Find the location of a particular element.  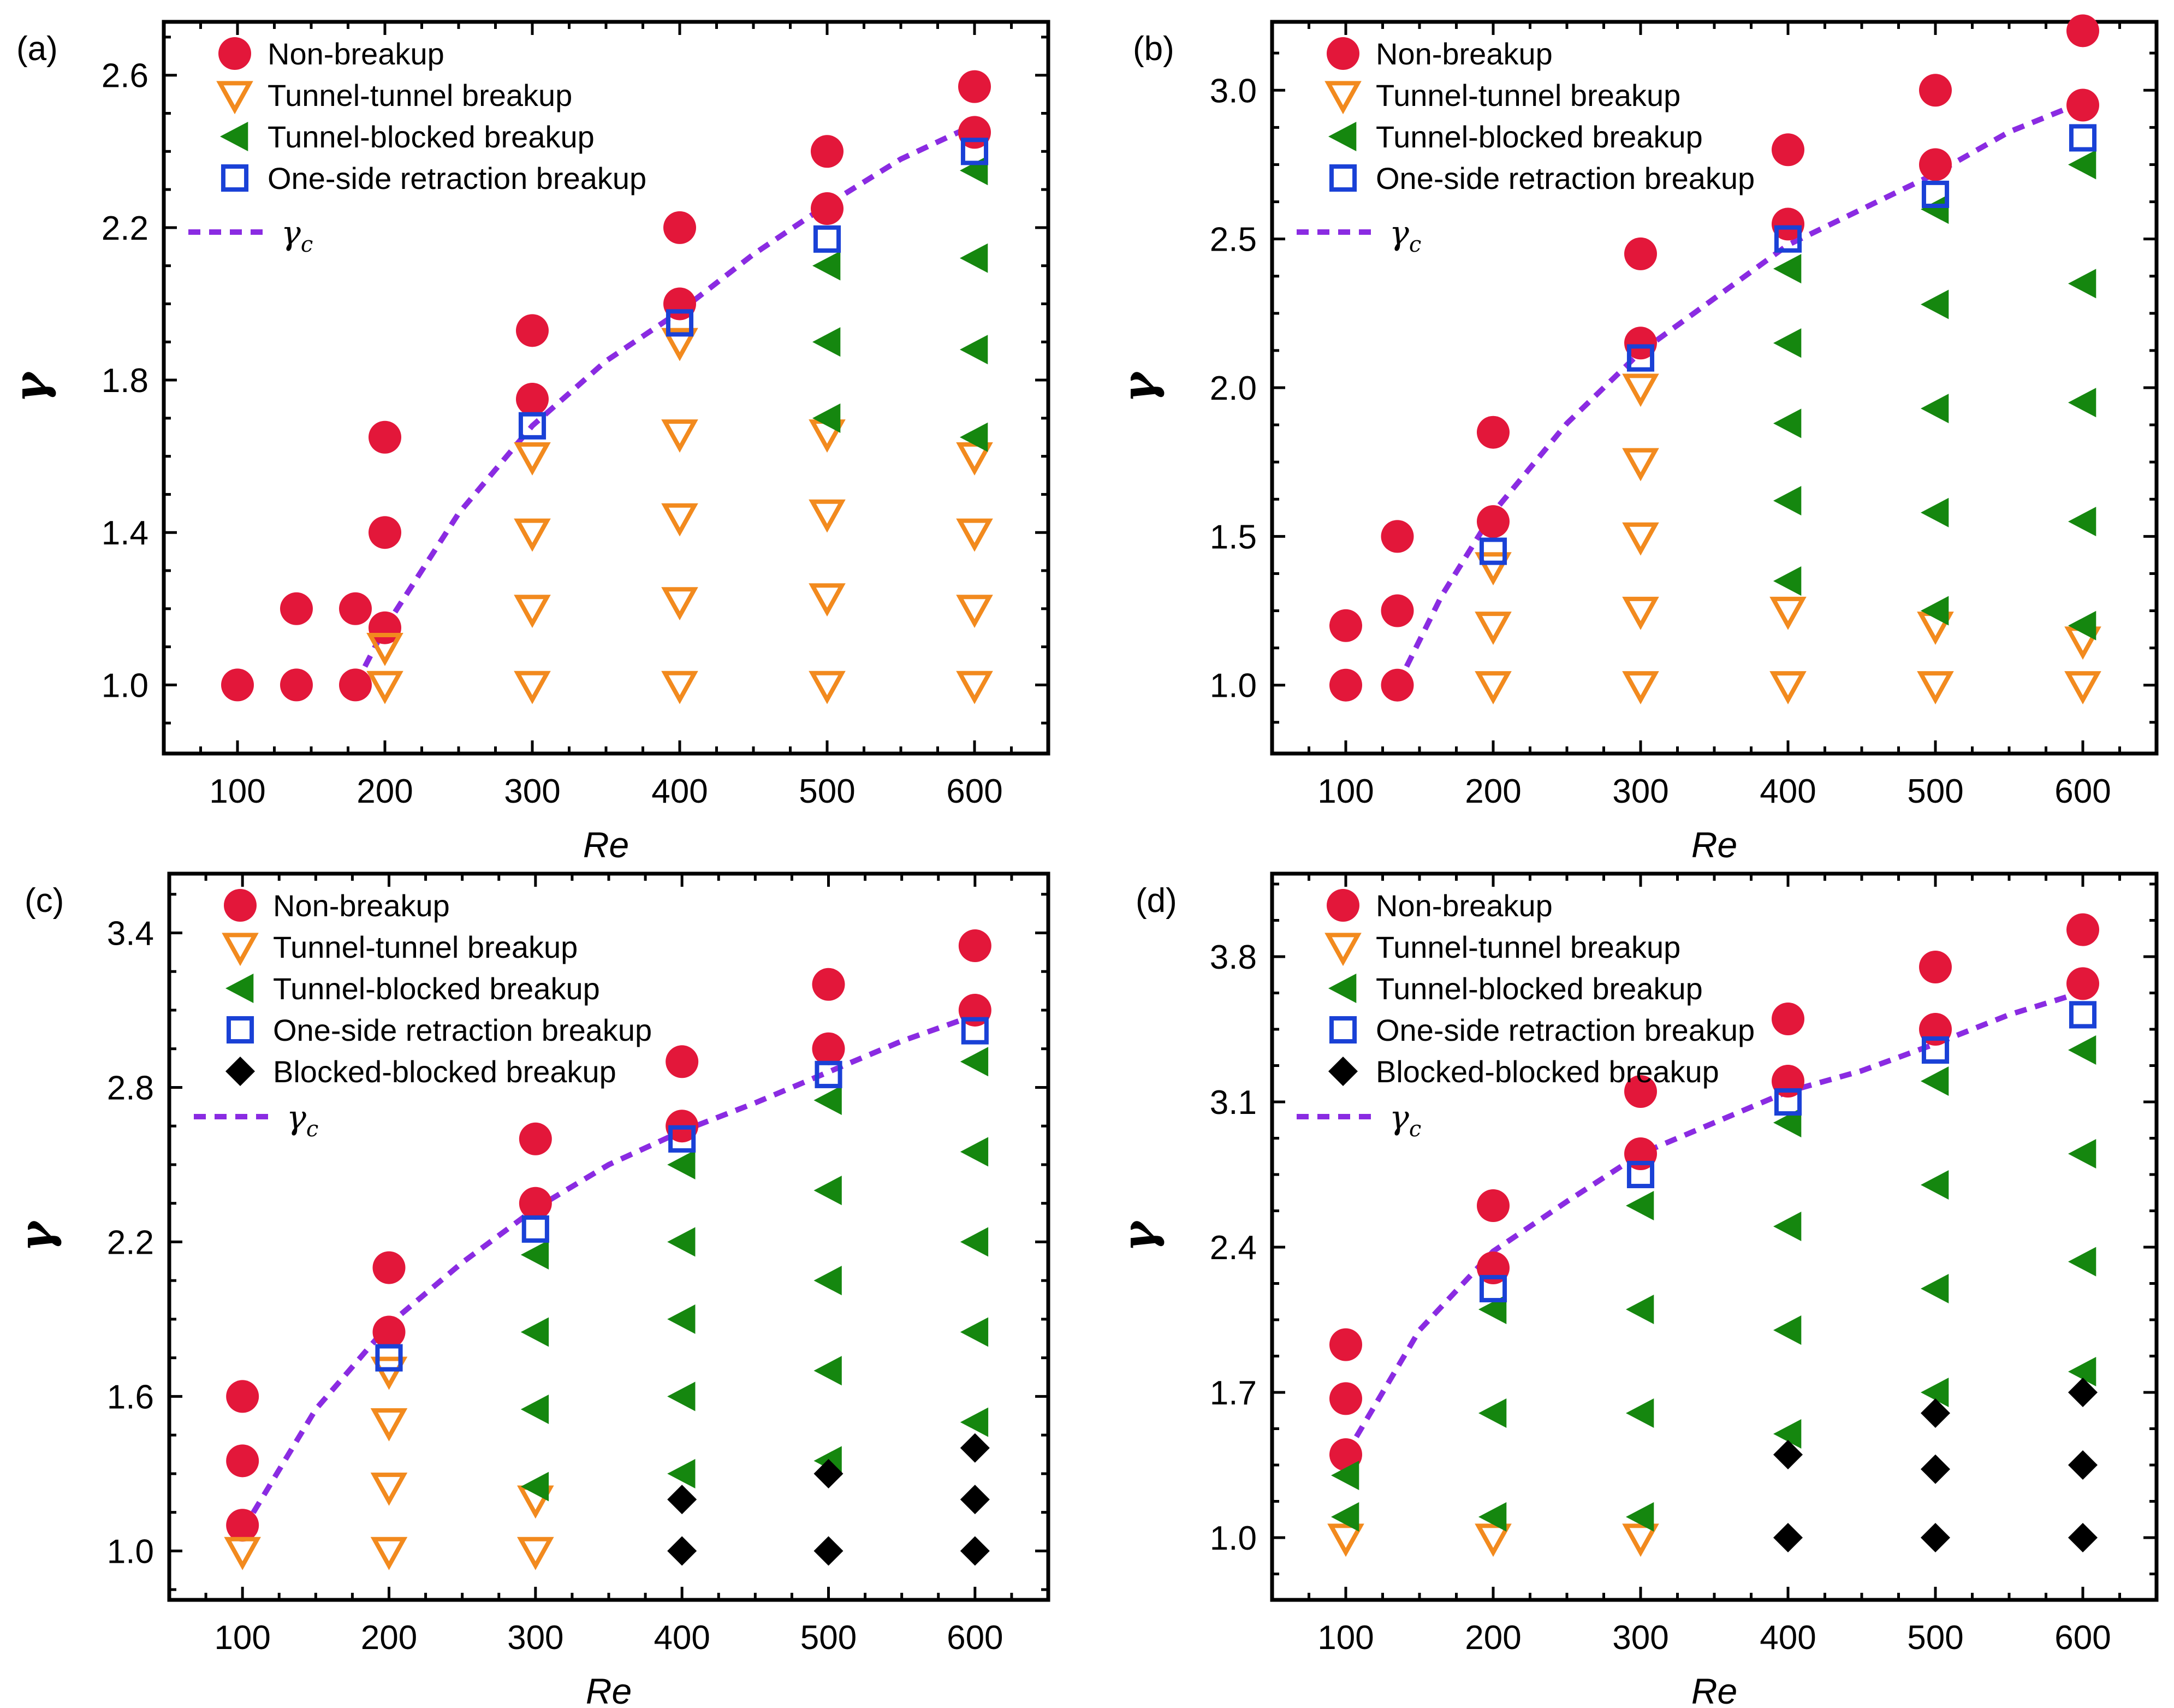

x-tick-label: 500 is located at coordinates (1935, 1638).